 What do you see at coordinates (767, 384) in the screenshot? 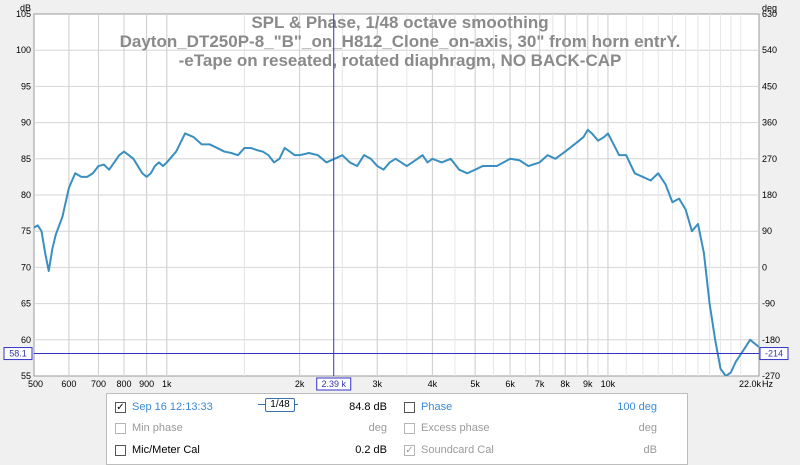
I see `x-unit: Hz` at bounding box center [767, 384].